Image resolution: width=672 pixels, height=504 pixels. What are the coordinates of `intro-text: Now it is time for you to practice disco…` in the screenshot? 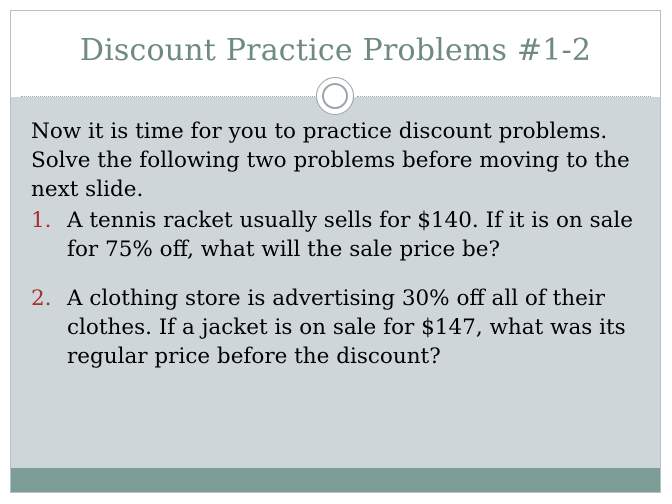 It's located at (330, 160).